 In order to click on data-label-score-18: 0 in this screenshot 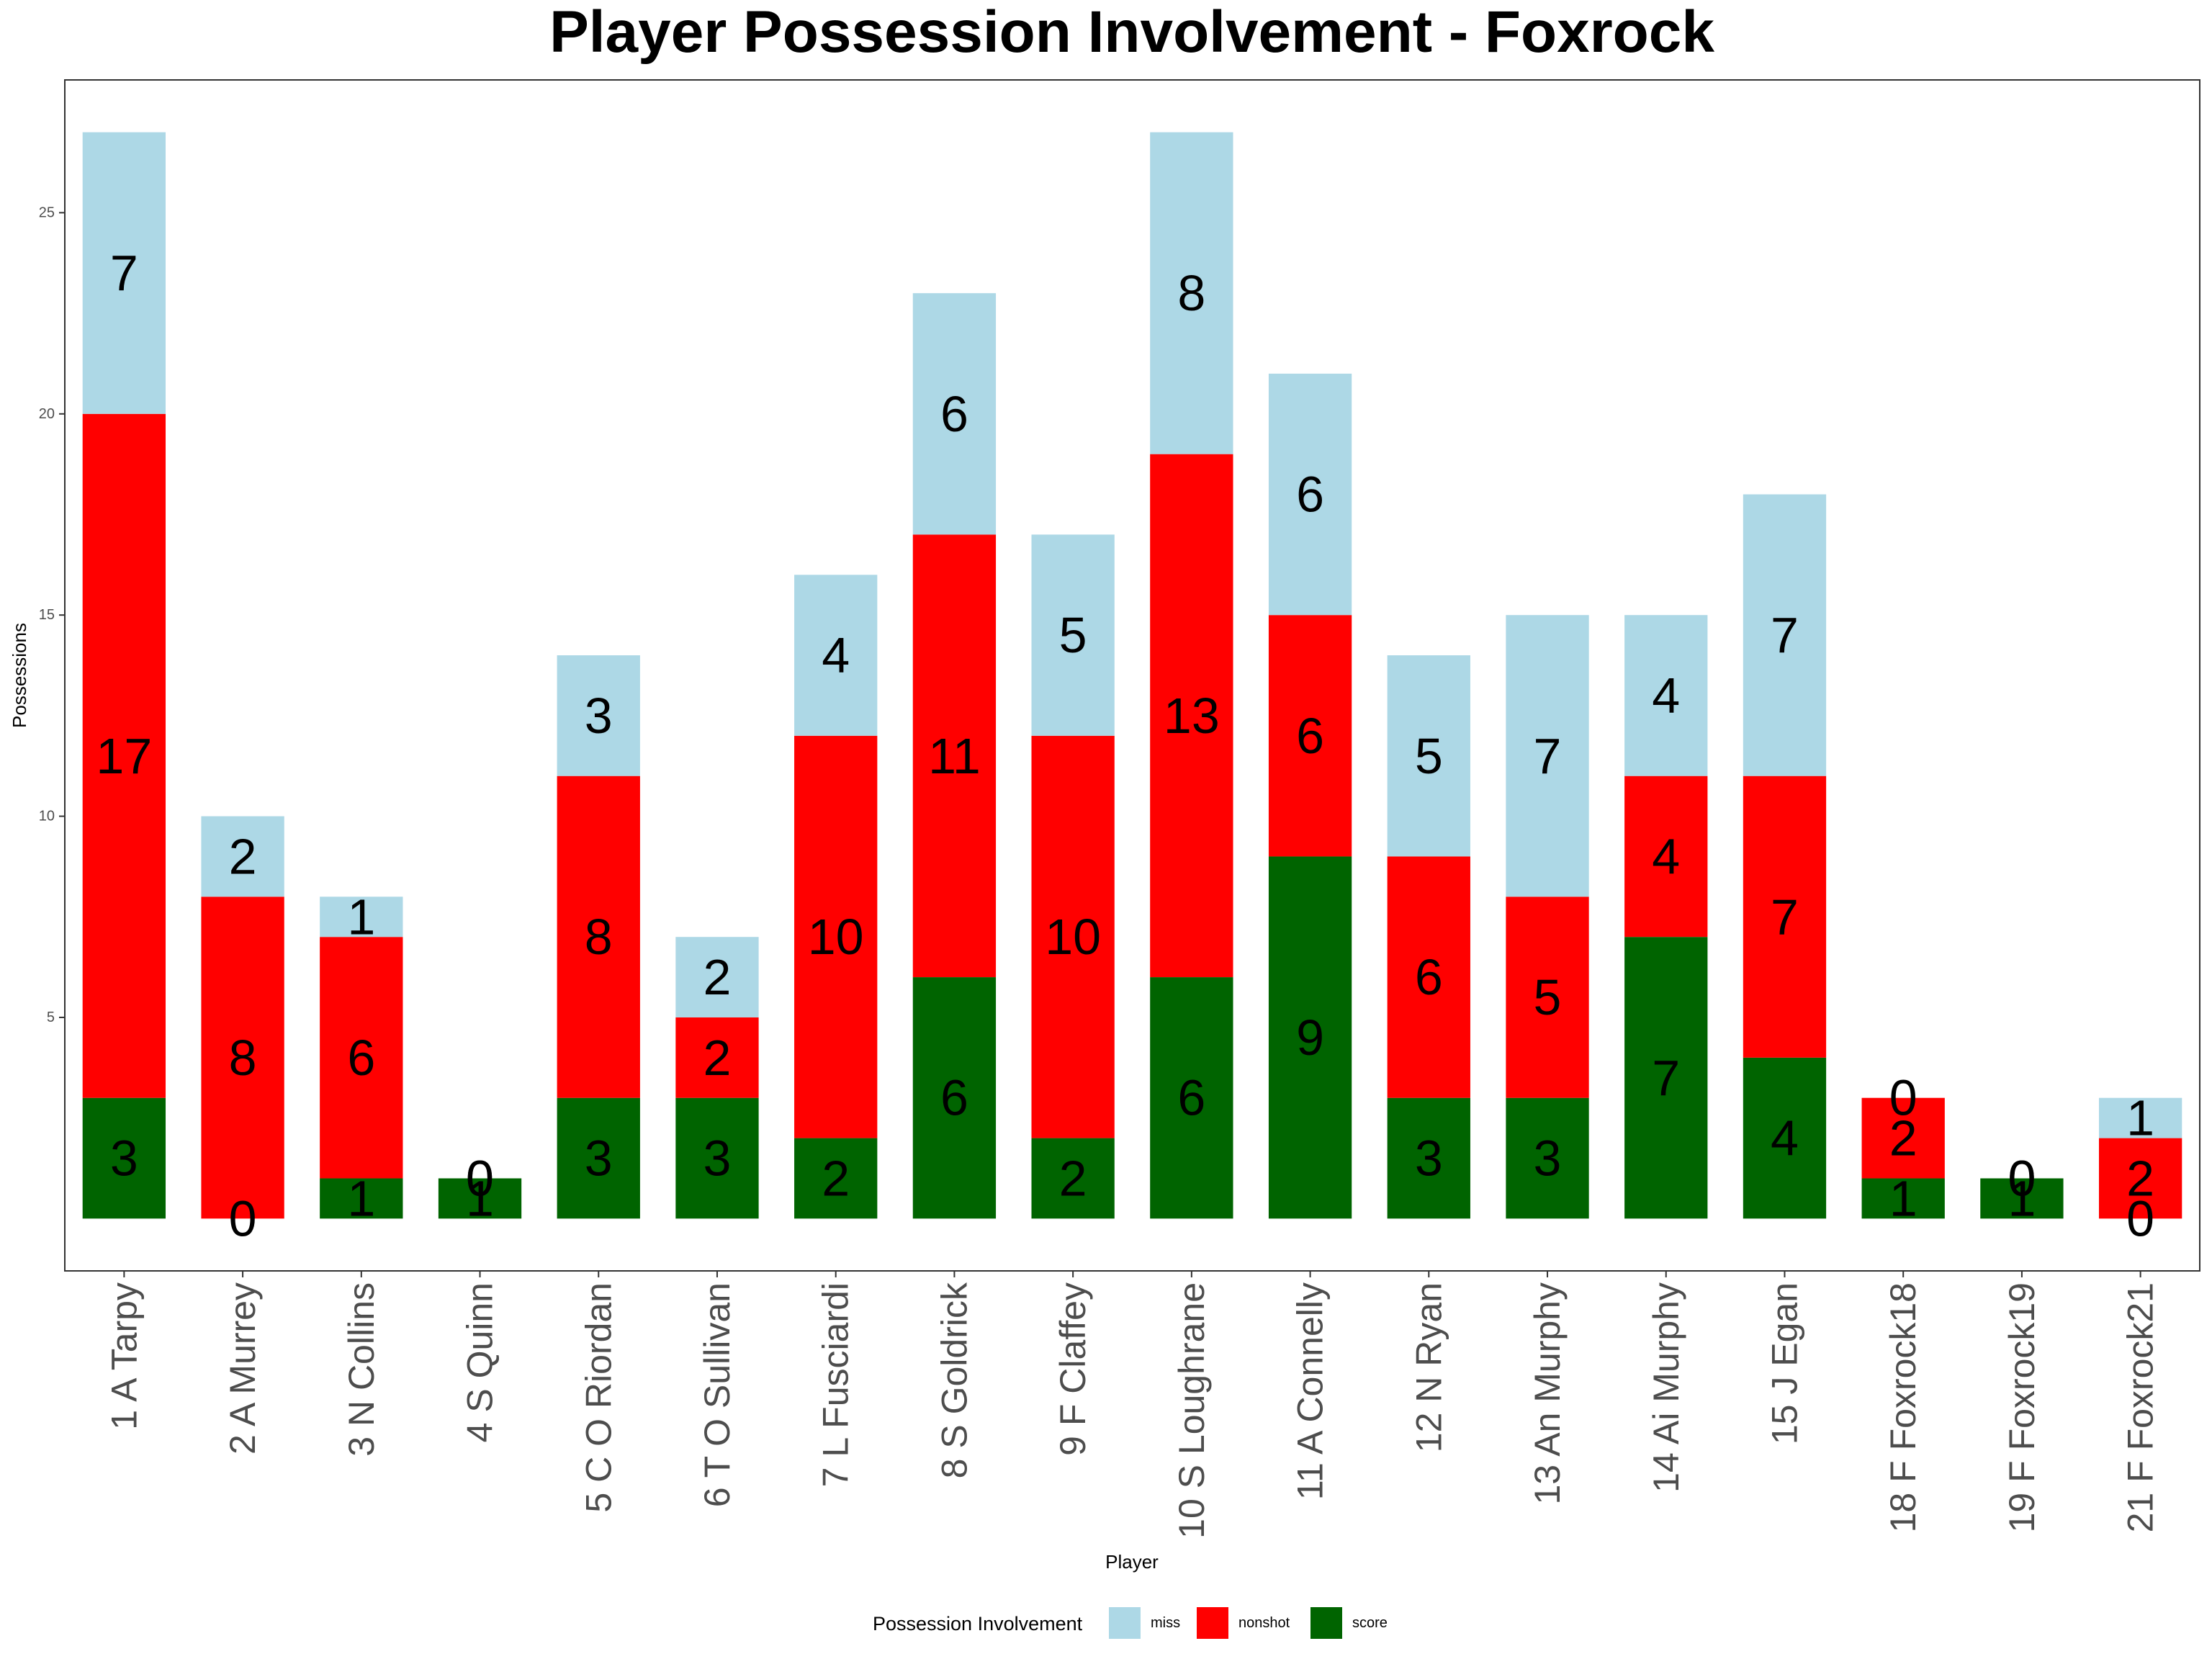, I will do `click(2140, 1218)`.